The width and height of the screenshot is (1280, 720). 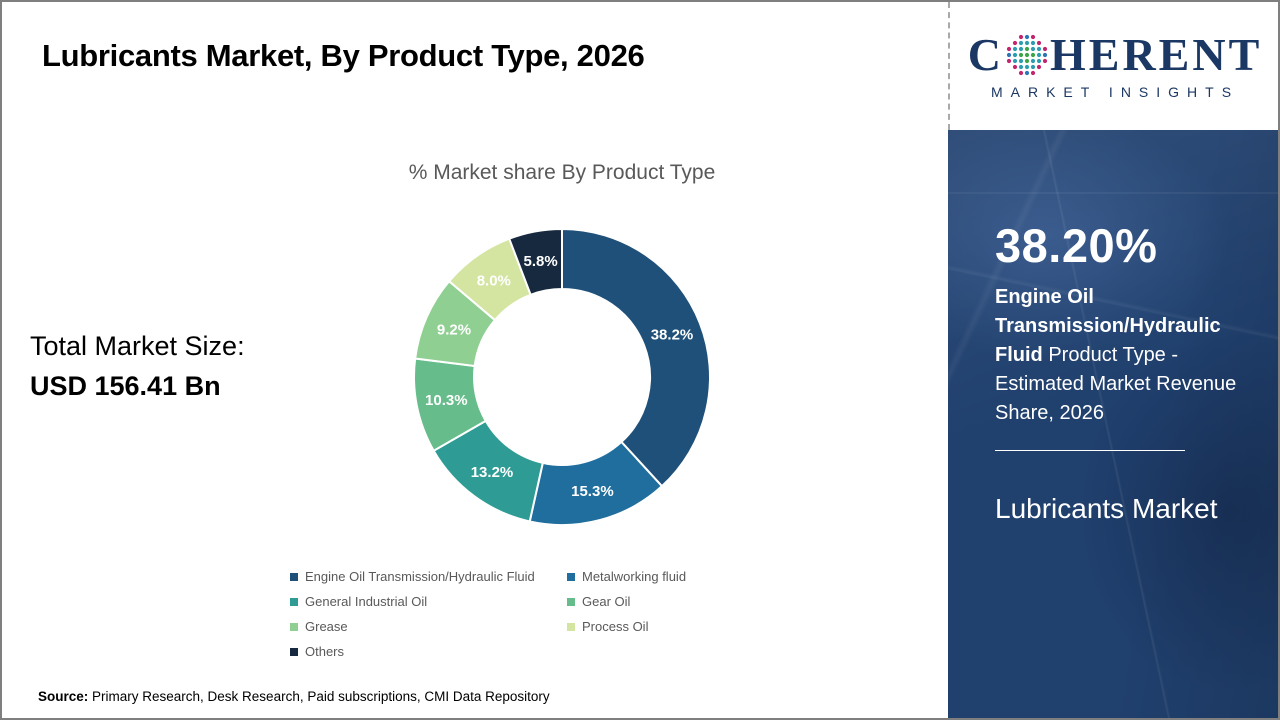 I want to click on brand-subtitle: MARKET INSIGHTS, so click(x=1115, y=92).